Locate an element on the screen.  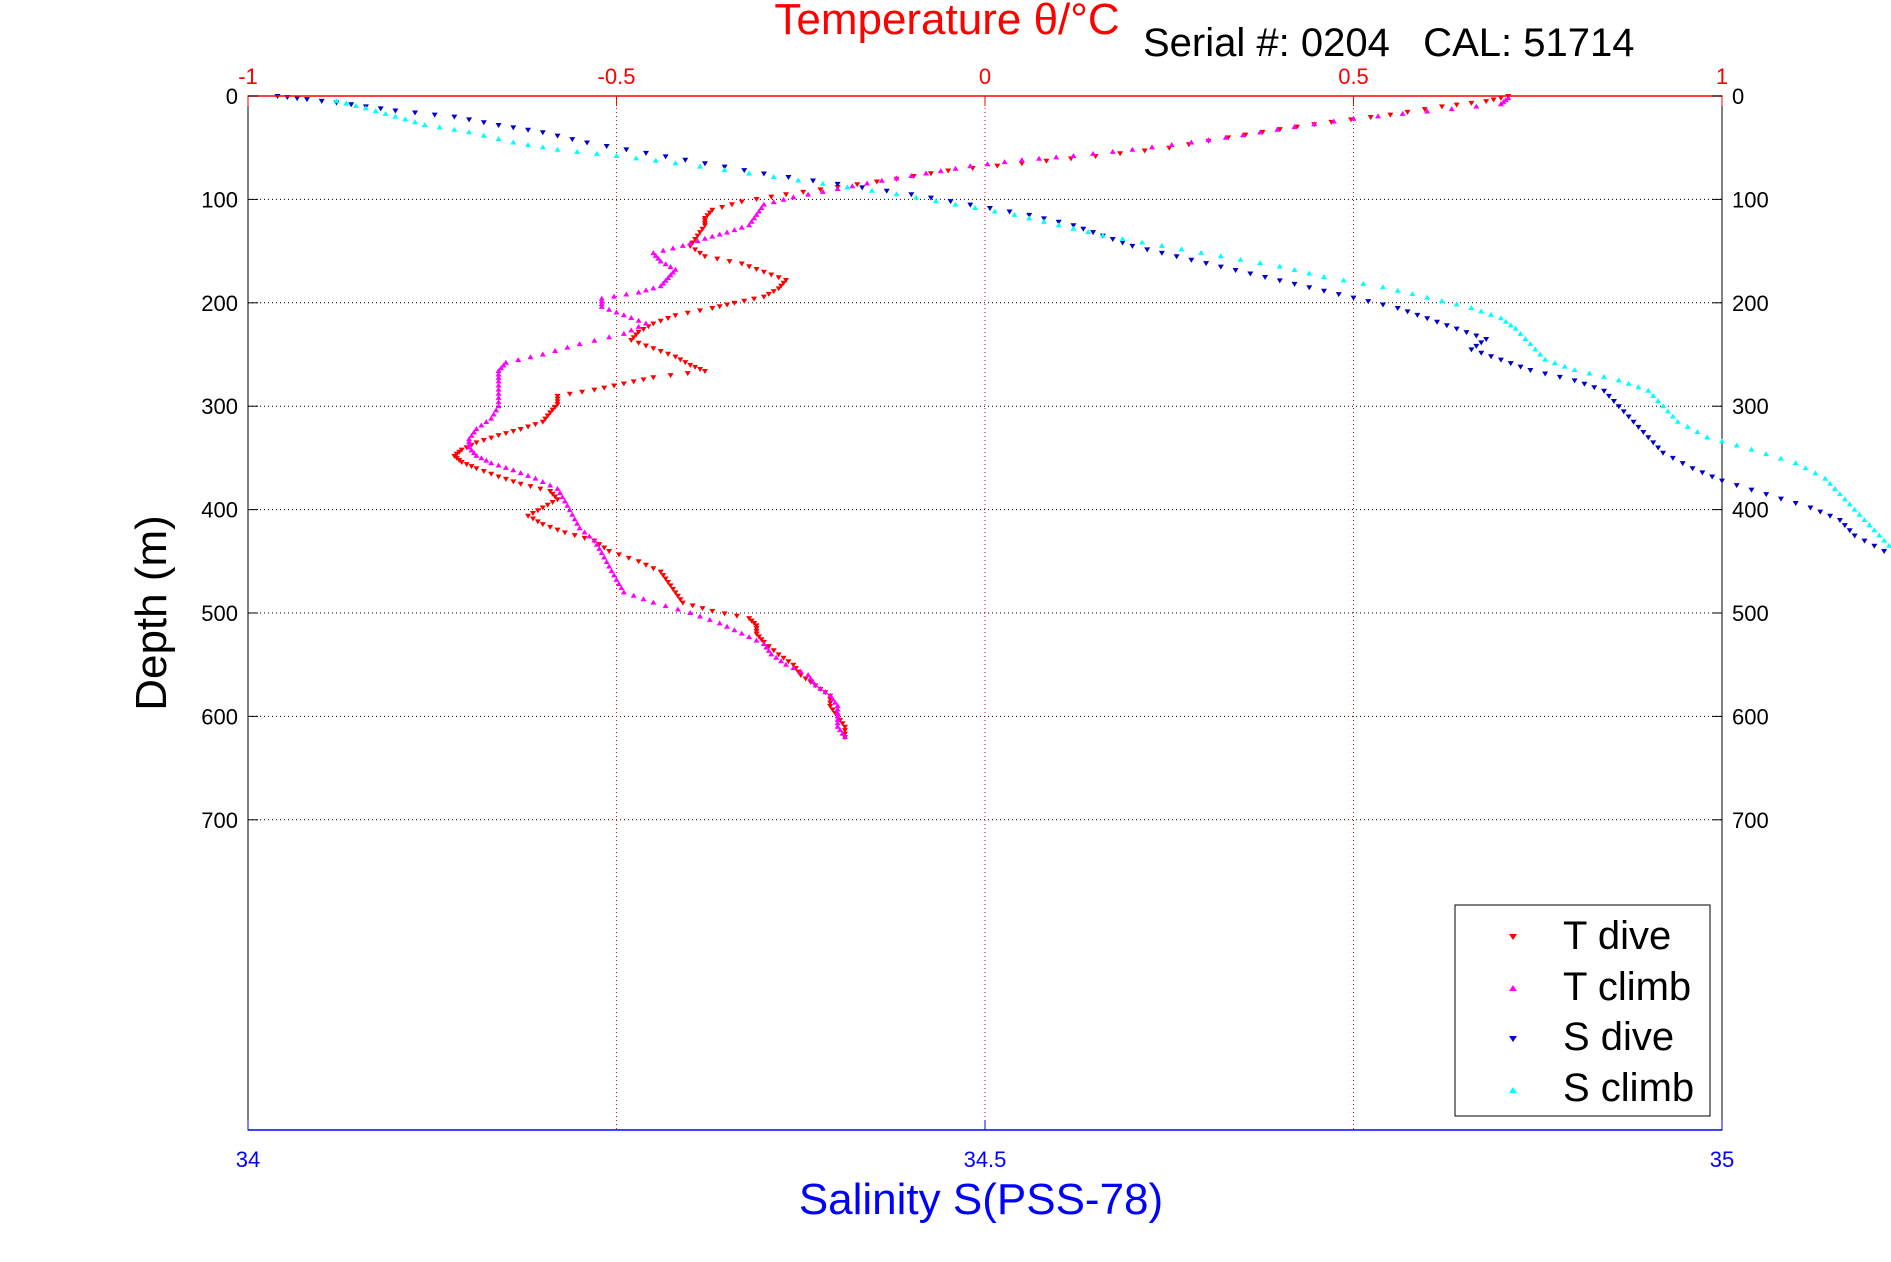
depth-tick-label-right: 700 is located at coordinates (1750, 820).